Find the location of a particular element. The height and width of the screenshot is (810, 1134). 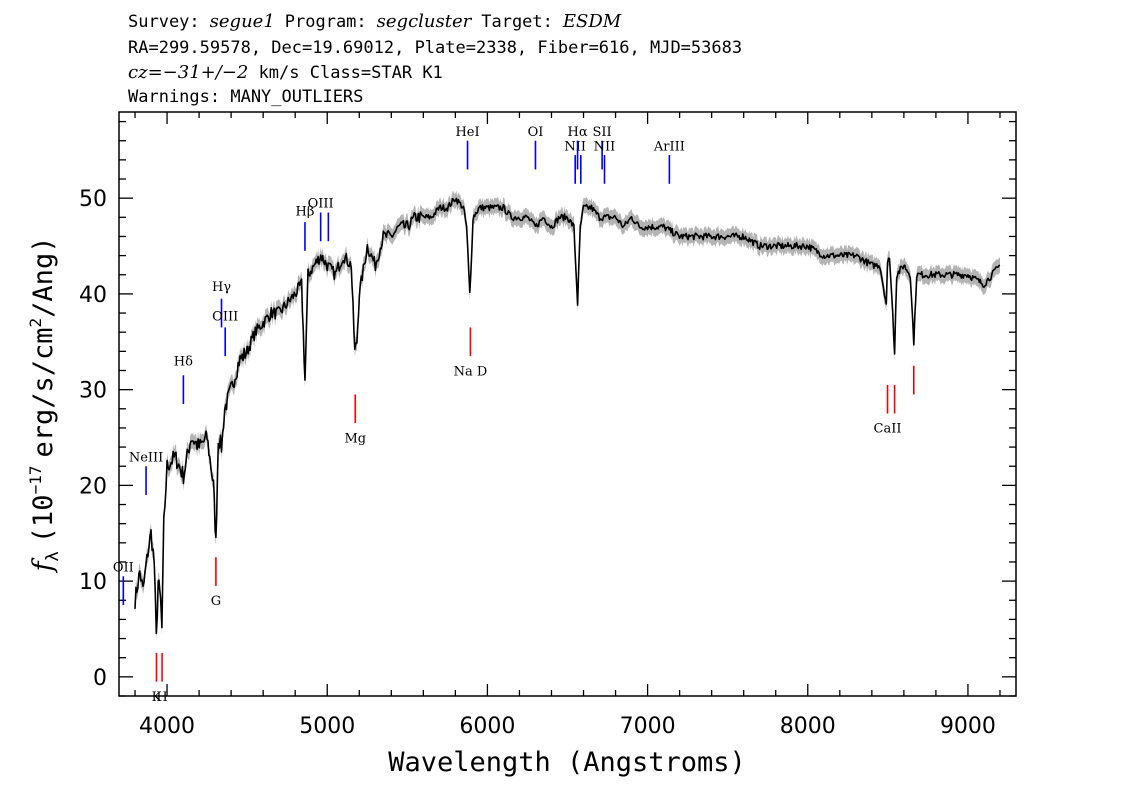

y-axis-title: fλ(10−17erg/s/cm2/Ang) is located at coordinates (44, 405).